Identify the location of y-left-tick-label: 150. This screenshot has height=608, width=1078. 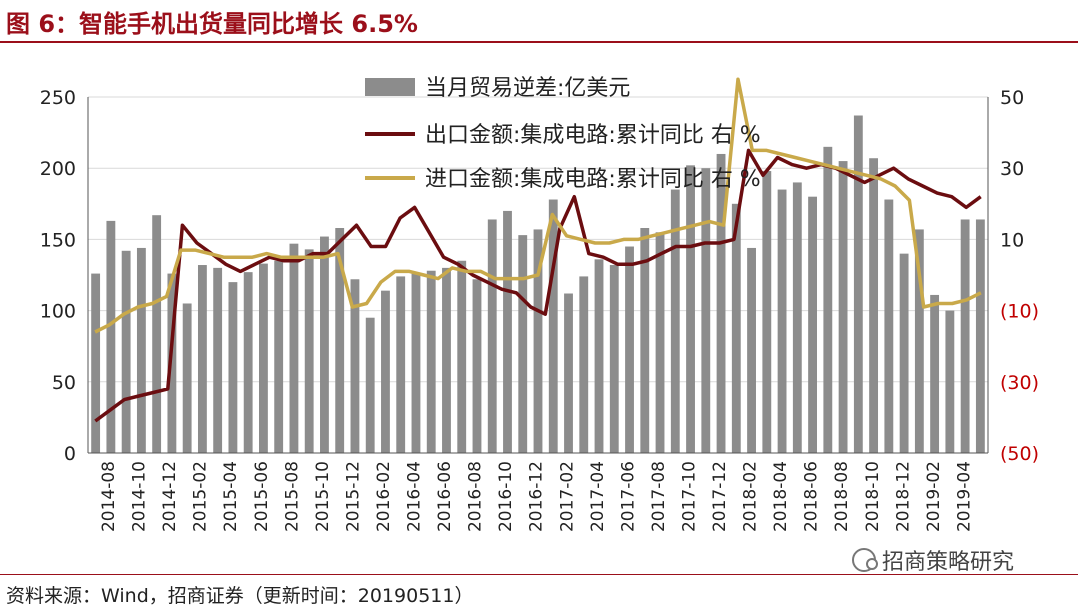
(58, 240).